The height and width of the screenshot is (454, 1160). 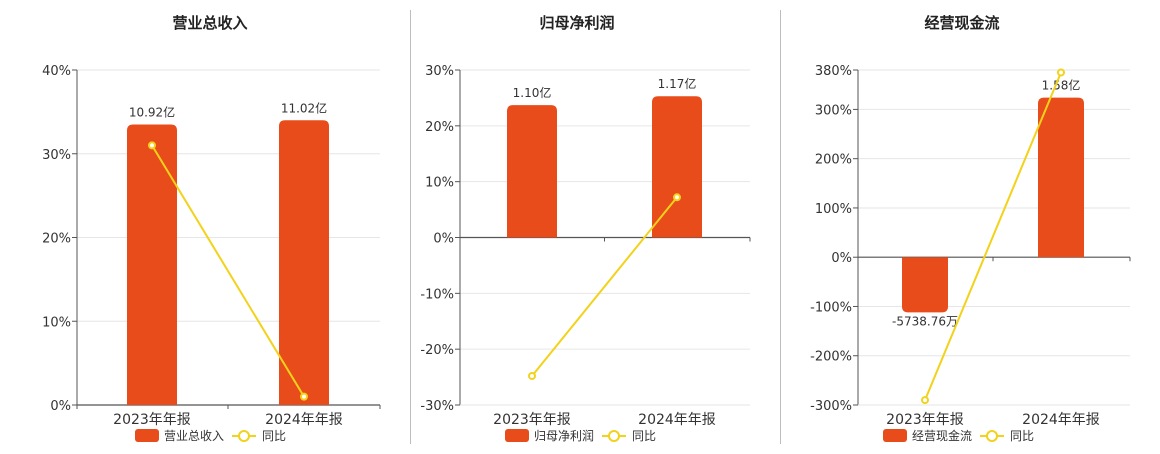 I want to click on chart-title: 营业总收入, so click(x=209, y=23).